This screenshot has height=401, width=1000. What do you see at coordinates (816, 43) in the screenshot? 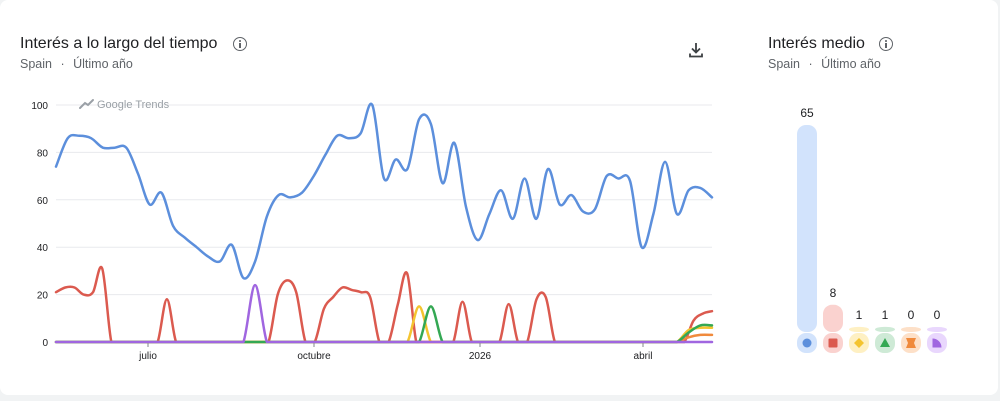
I see `average-interest-title: Interés medio` at bounding box center [816, 43].